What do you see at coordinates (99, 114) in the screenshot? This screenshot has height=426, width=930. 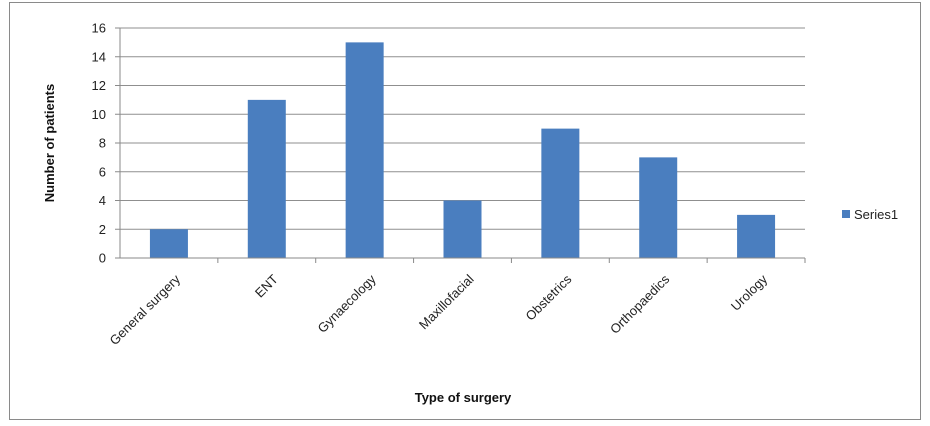 I see `y-tick-label: 10` at bounding box center [99, 114].